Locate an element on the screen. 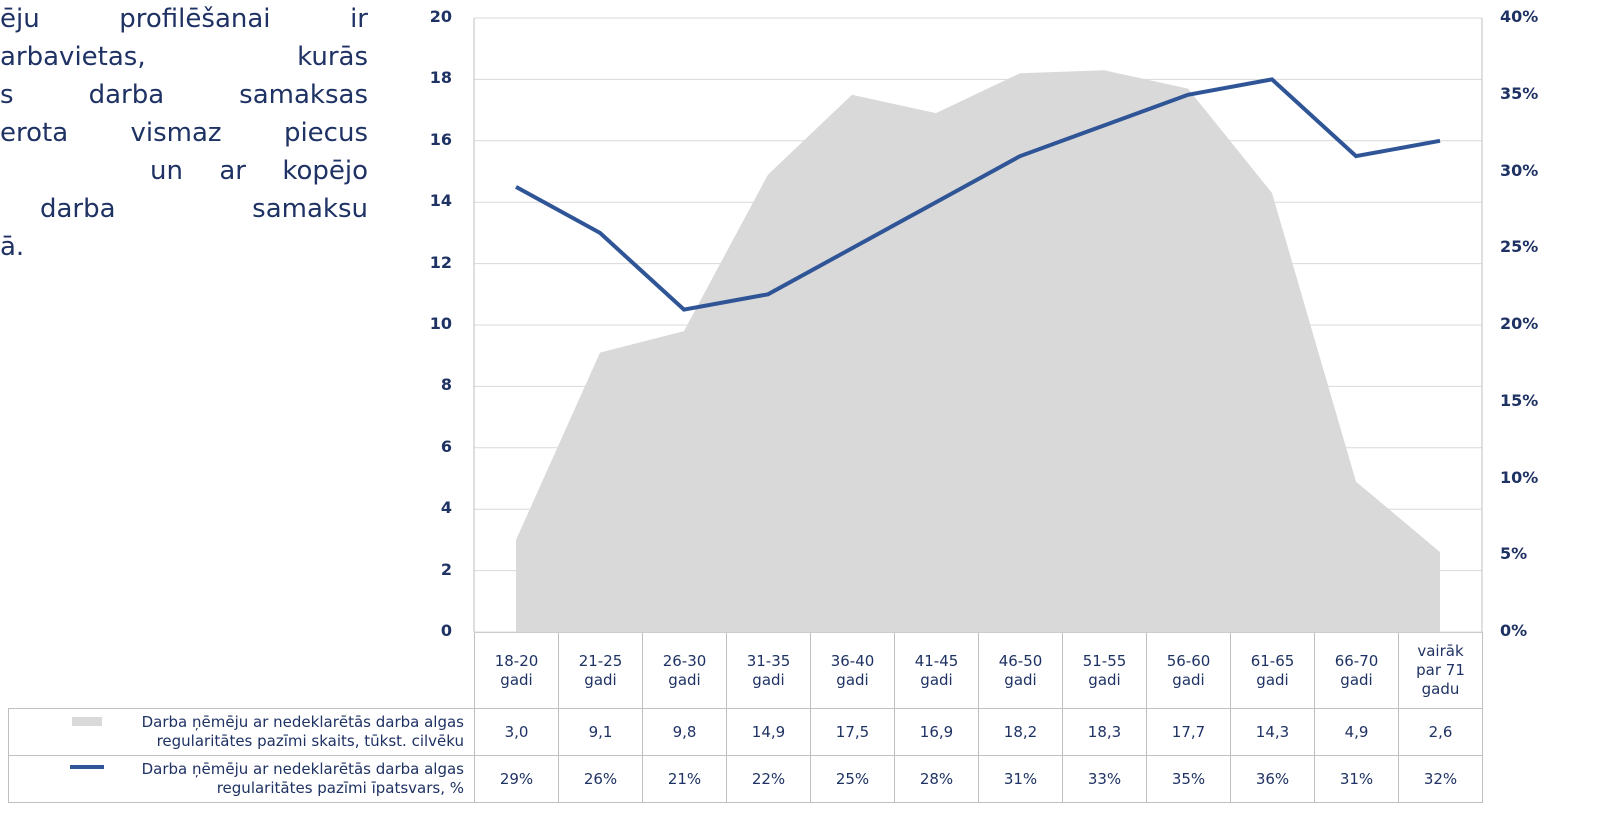  x-tick-label: 61-65 gadi is located at coordinates (1272, 670).